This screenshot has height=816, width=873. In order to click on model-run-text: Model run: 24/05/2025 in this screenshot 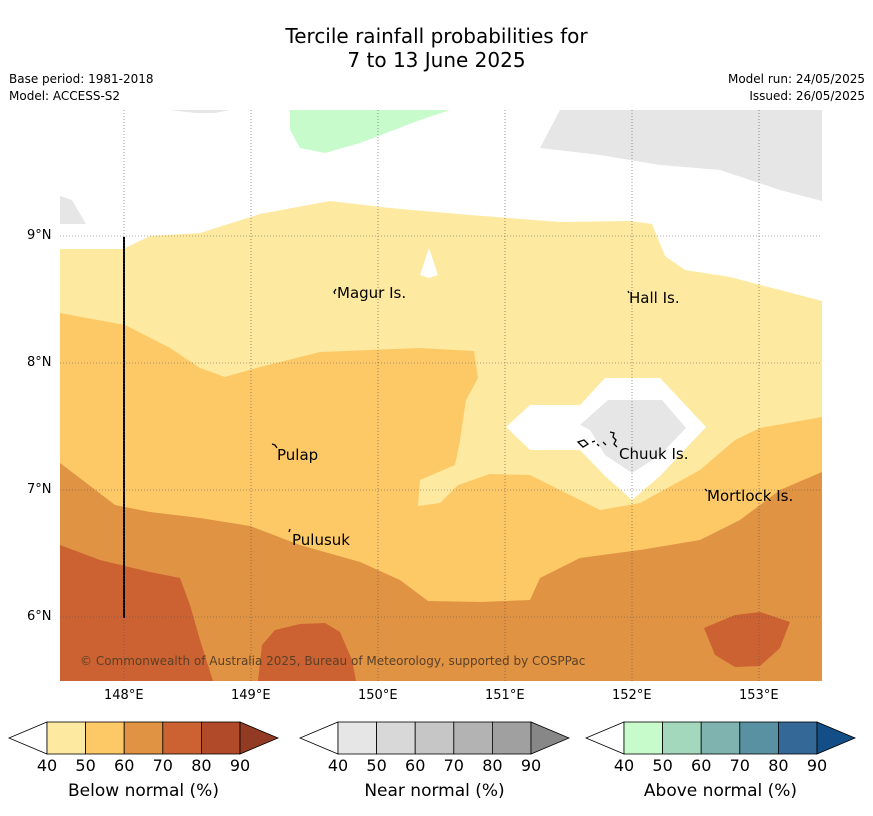, I will do `click(796, 79)`.